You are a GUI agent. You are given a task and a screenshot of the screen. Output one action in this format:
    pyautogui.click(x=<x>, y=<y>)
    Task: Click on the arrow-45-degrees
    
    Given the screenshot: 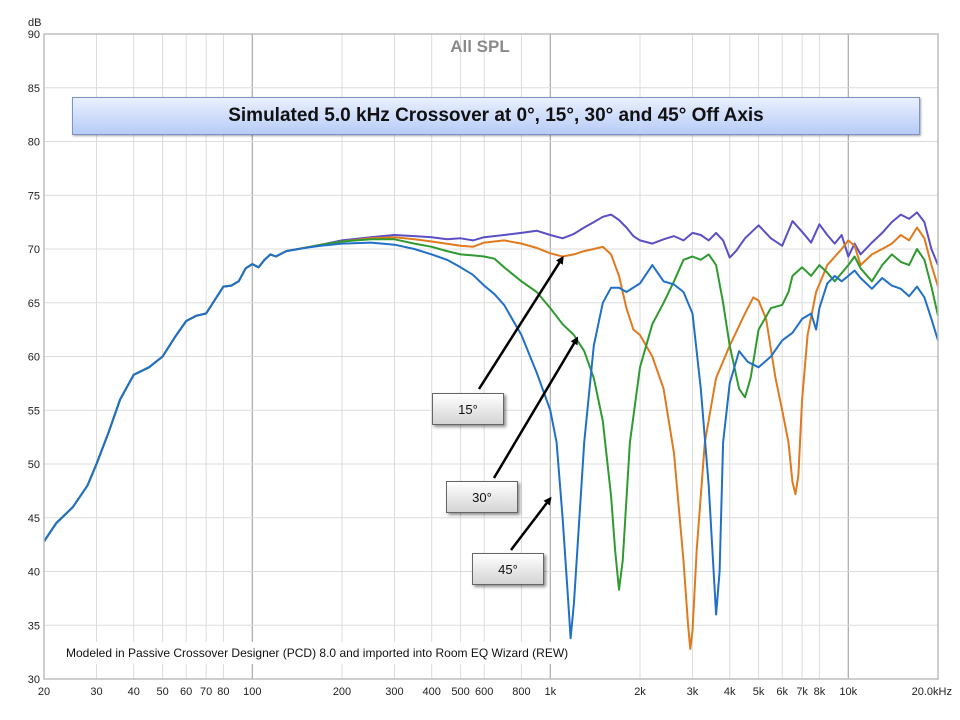 What is the action you would take?
    pyautogui.click(x=531, y=523)
    